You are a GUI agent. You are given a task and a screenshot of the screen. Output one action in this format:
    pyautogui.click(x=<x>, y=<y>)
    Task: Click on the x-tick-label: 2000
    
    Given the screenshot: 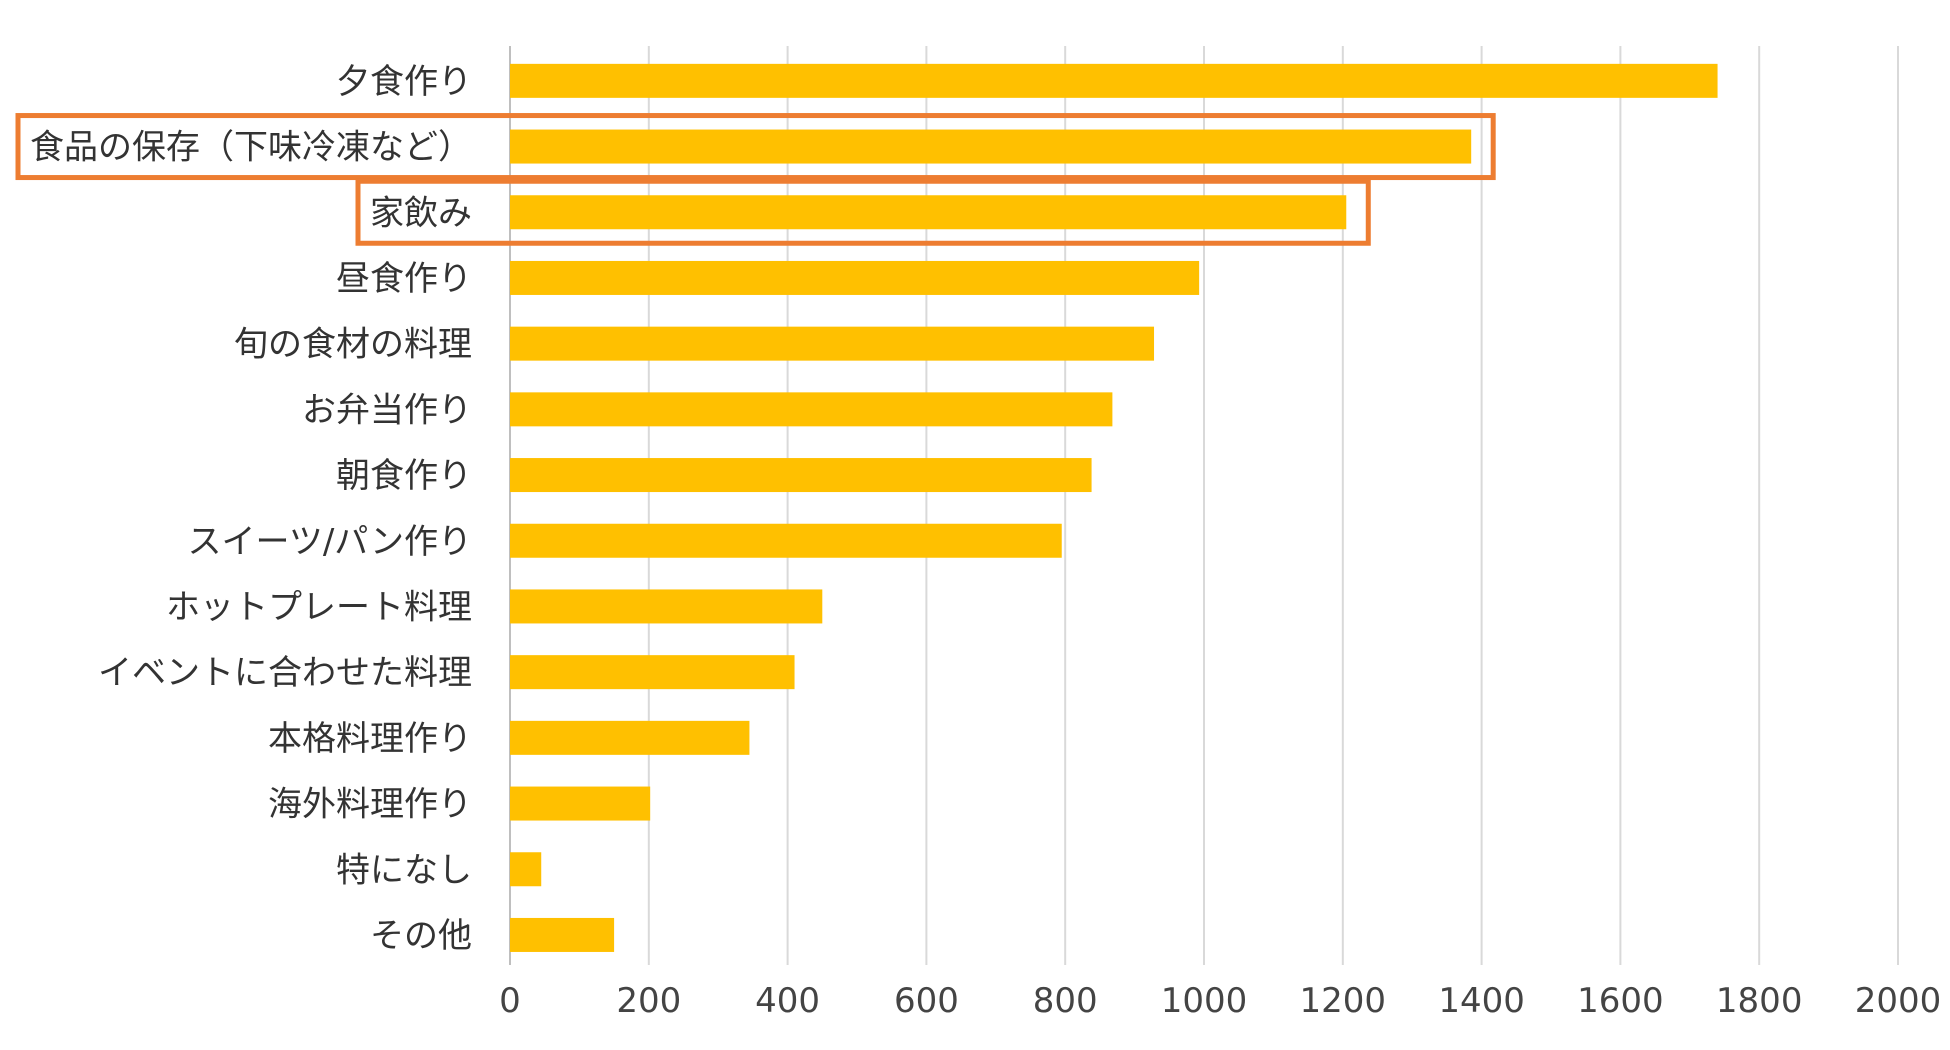 What is the action you would take?
    pyautogui.click(x=1898, y=1001)
    